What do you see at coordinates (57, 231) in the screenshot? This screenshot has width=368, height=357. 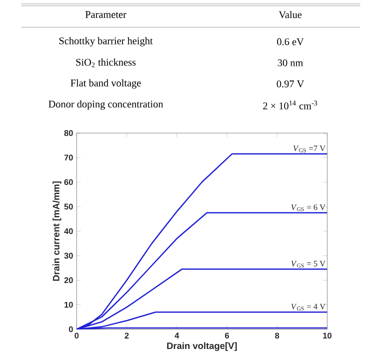 I see `y-axis-title: Drain current [mA/mm]` at bounding box center [57, 231].